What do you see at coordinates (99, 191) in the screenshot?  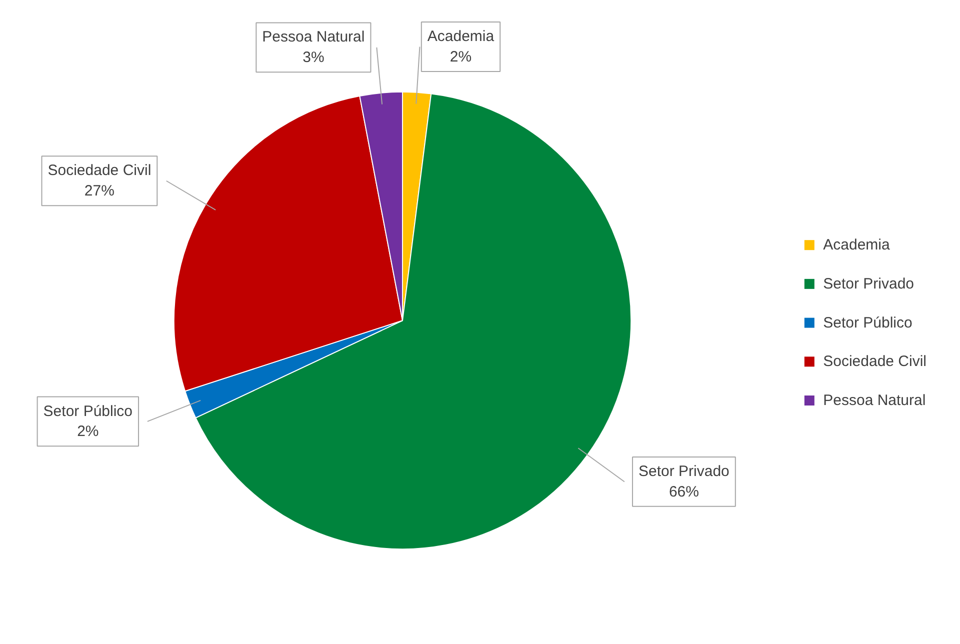 I see `data-label: 27%` at bounding box center [99, 191].